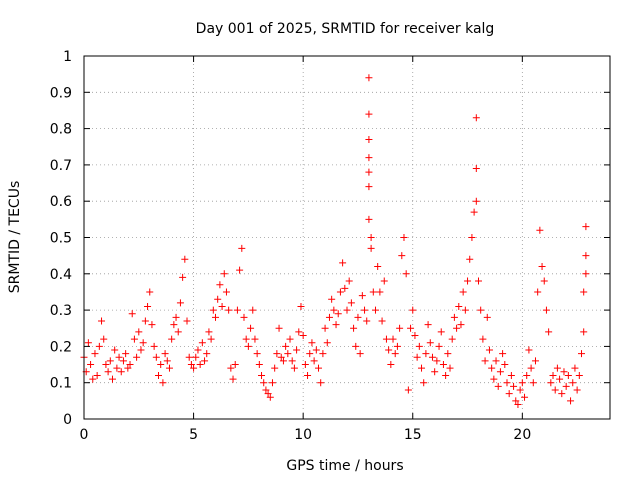 The width and height of the screenshot is (640, 485). What do you see at coordinates (15, 237) in the screenshot?
I see `y-axis-label: SRMTID / TECUs` at bounding box center [15, 237].